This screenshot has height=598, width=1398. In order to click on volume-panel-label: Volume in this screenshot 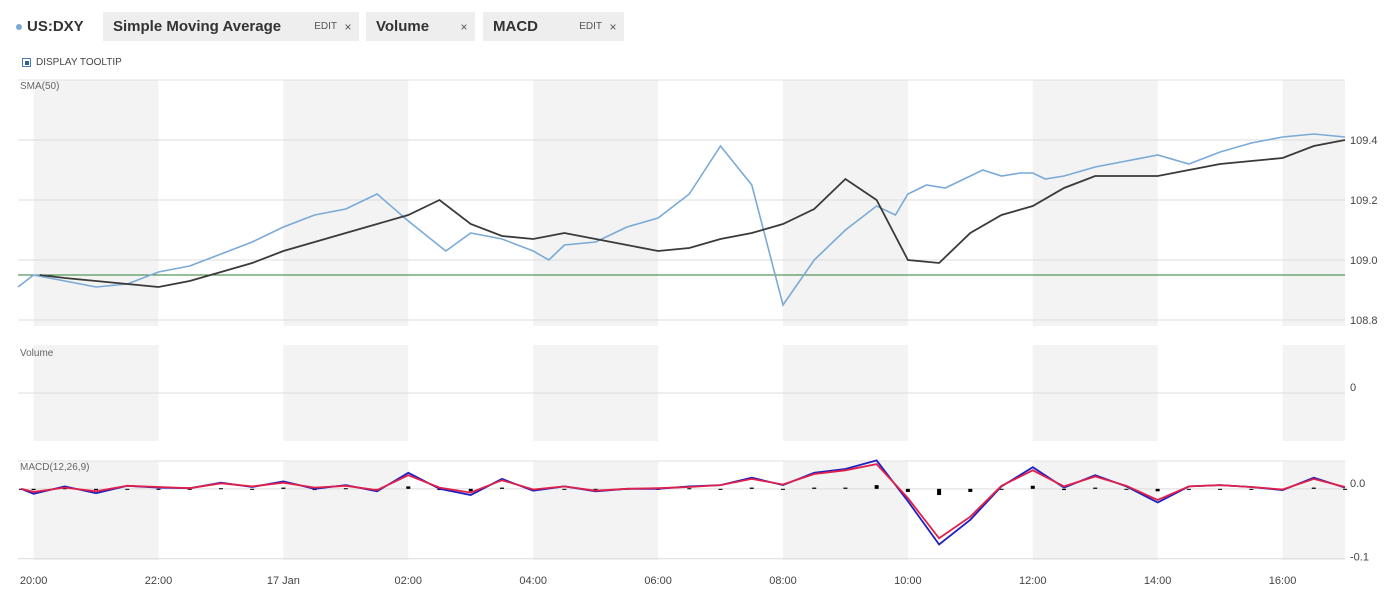, I will do `click(37, 353)`.